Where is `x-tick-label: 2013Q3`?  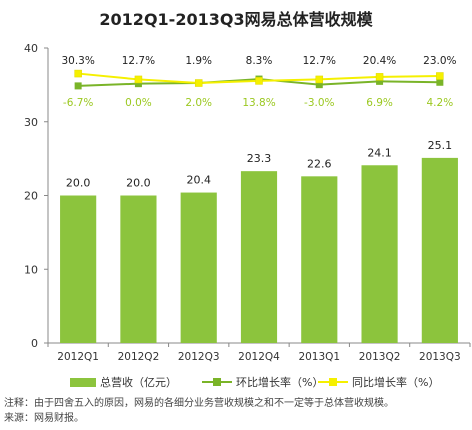 x-tick-label: 2013Q3 is located at coordinates (440, 357).